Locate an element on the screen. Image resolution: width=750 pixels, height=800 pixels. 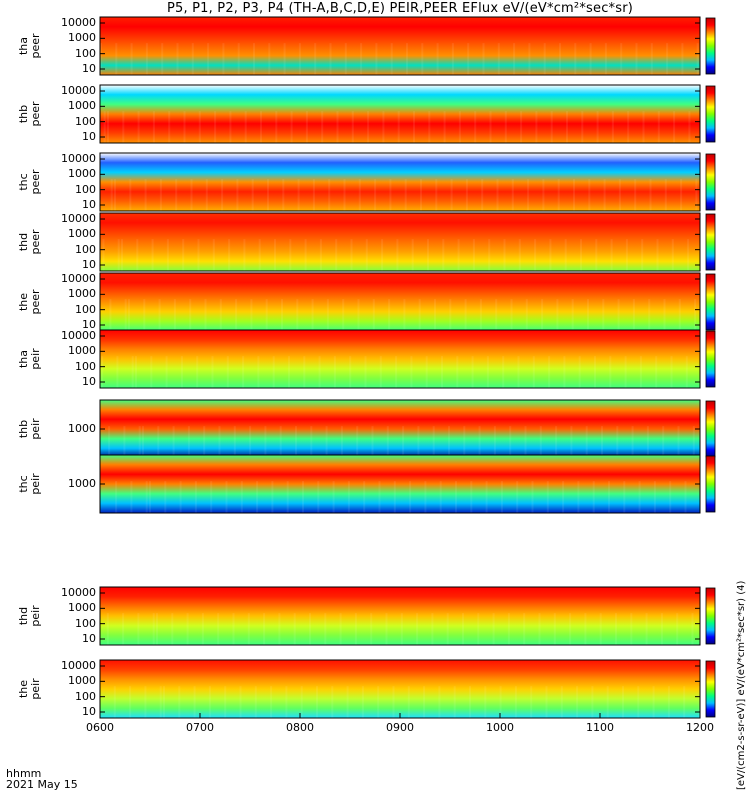
panel-frame is located at coordinates (400, 242).